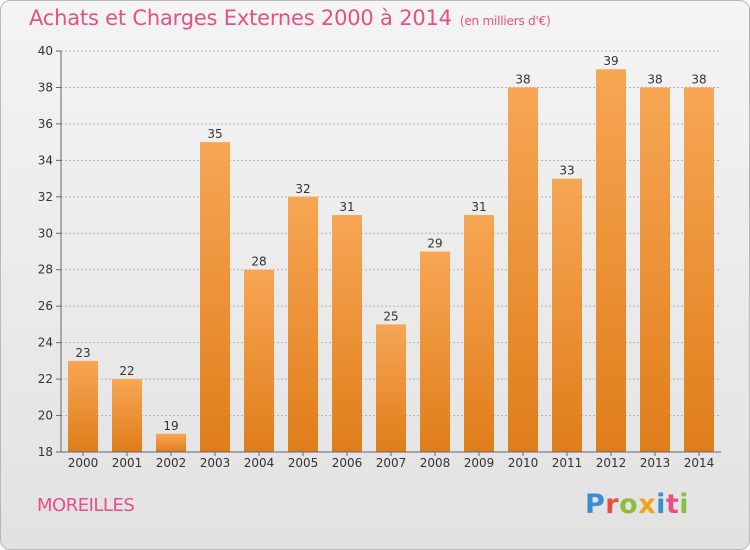 The width and height of the screenshot is (750, 550). What do you see at coordinates (698, 79) in the screenshot?
I see `value-label-2014: 38` at bounding box center [698, 79].